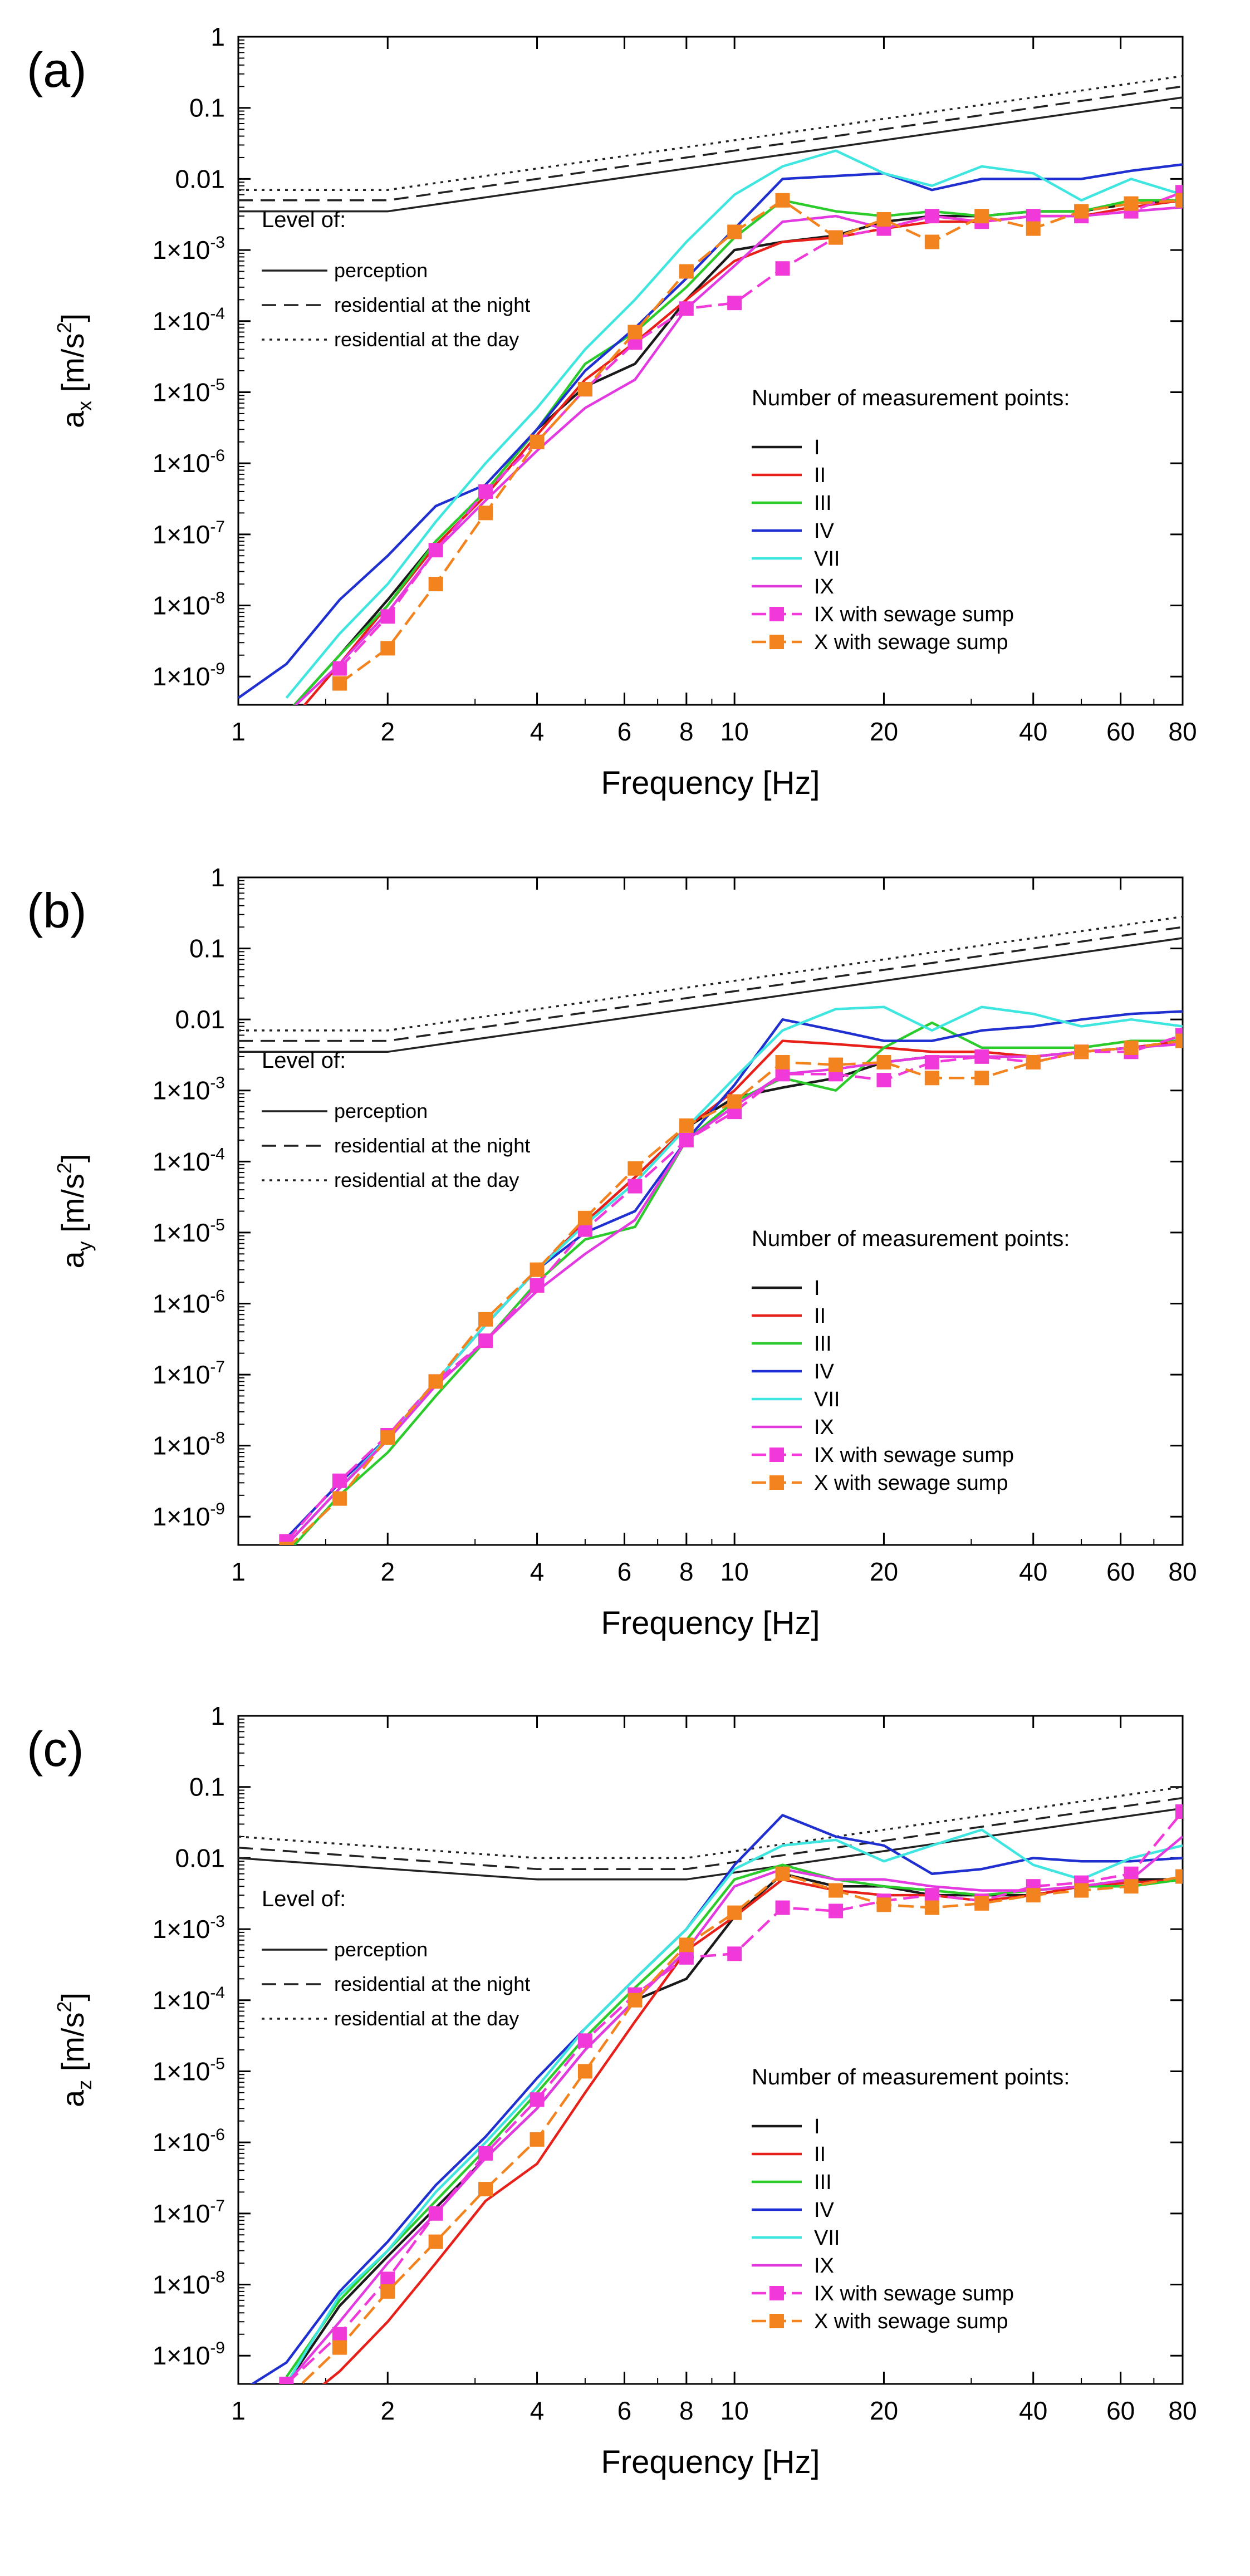 The width and height of the screenshot is (1250, 2576). Describe the element at coordinates (624, 1571) in the screenshot. I see `x-tick-label: 6` at that location.